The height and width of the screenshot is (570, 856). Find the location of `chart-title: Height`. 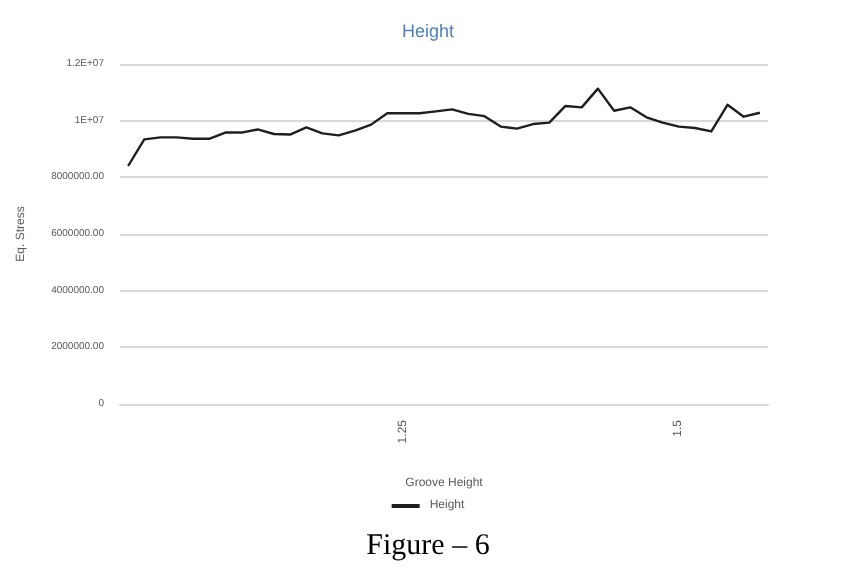

chart-title: Height is located at coordinates (428, 31).